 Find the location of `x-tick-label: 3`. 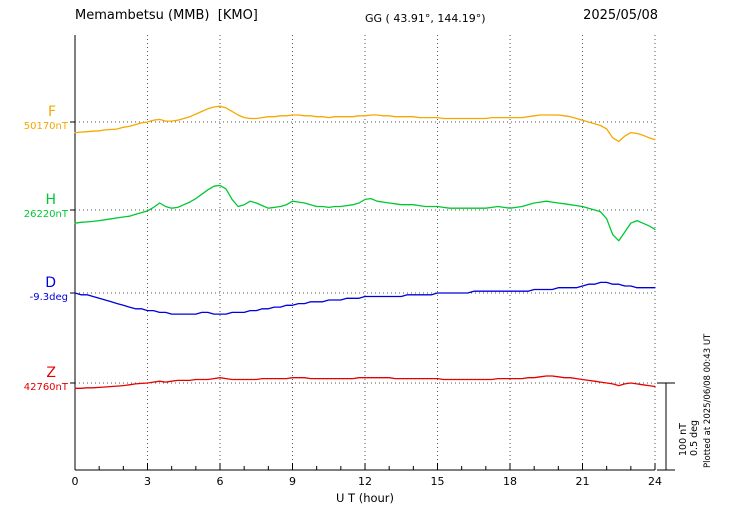

x-tick-label: 3 is located at coordinates (147, 481).